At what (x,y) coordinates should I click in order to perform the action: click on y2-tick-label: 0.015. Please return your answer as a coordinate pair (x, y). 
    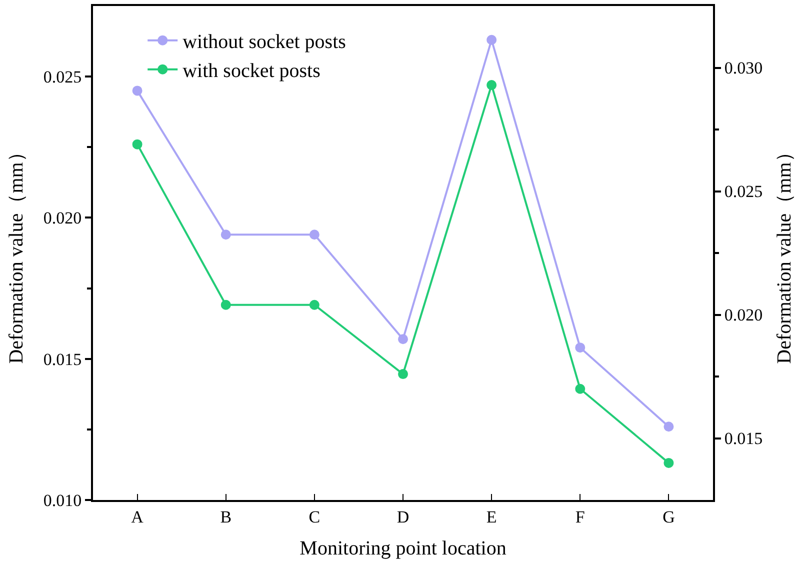
    Looking at the image, I should click on (743, 438).